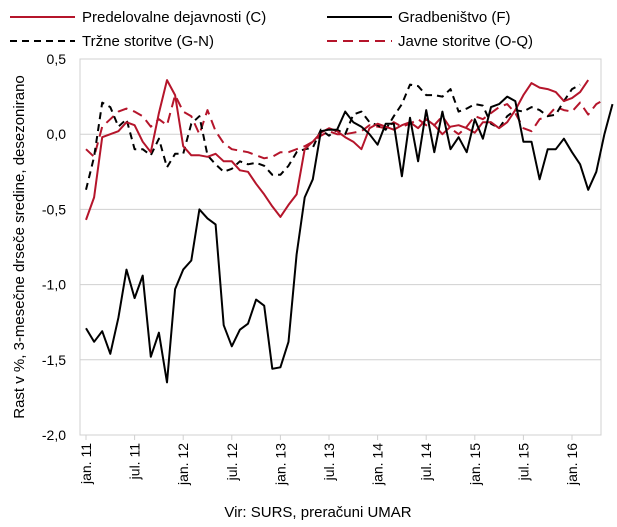 The image size is (617, 527). What do you see at coordinates (148, 41) in the screenshot?
I see `legend-label-gn: Tržne storitve (G-N)` at bounding box center [148, 41].